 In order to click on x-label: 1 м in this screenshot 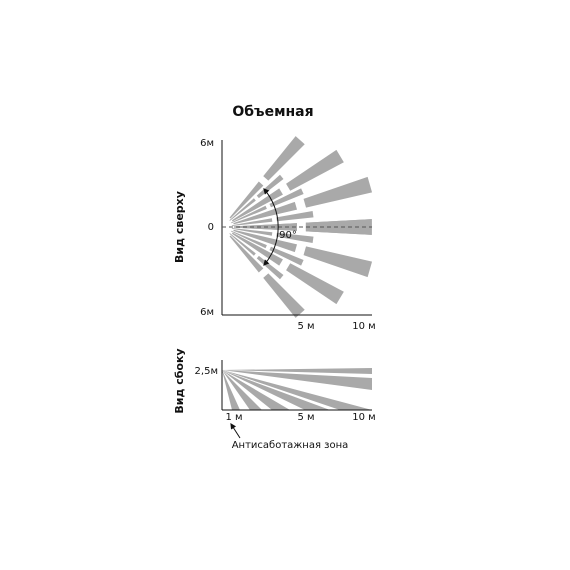, I will do `click(233, 417)`.